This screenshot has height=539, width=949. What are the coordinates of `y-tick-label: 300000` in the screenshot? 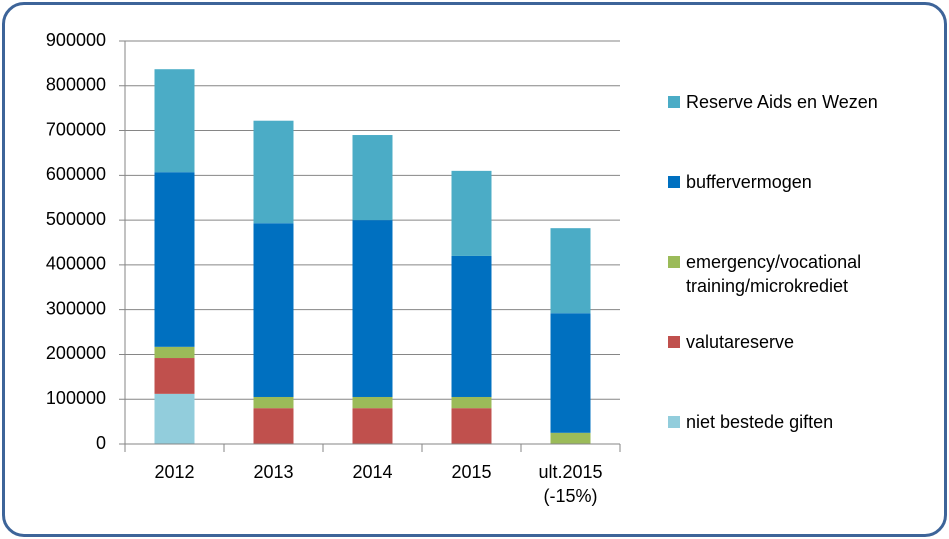 It's located at (76, 308).